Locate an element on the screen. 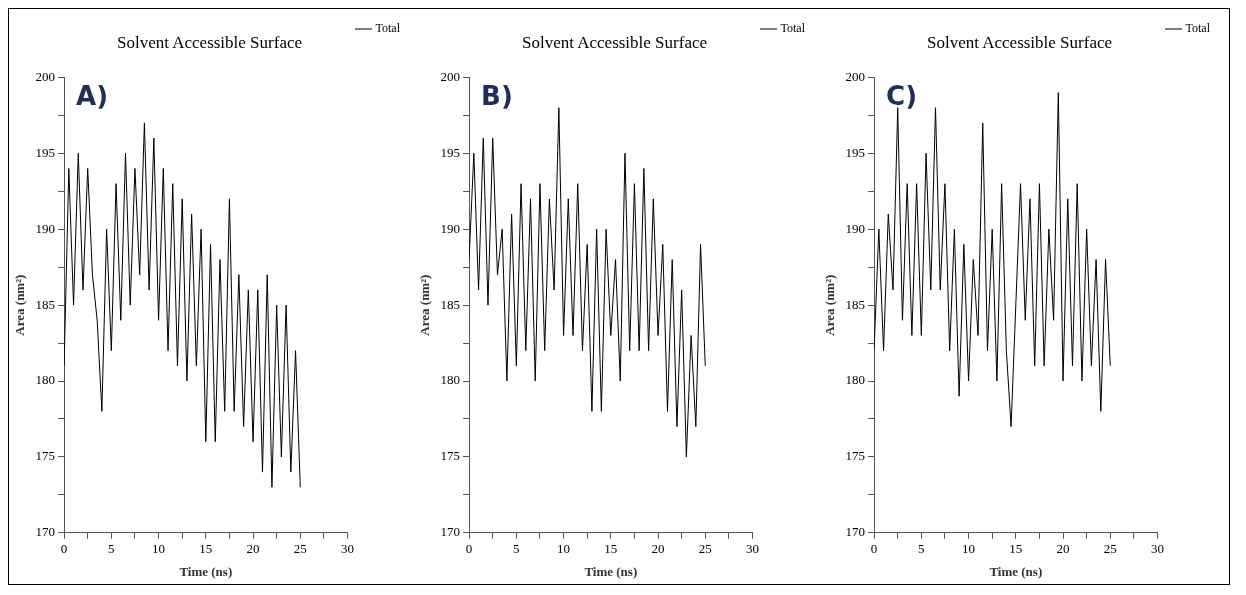 Image resolution: width=1246 pixels, height=595 pixels. annotation: A) is located at coordinates (92, 96).